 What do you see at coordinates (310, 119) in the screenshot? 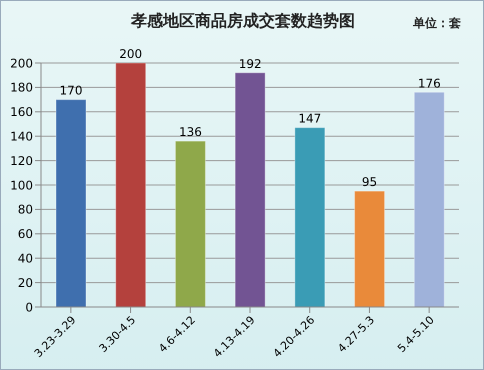
I see `data-label: 147` at bounding box center [310, 119].